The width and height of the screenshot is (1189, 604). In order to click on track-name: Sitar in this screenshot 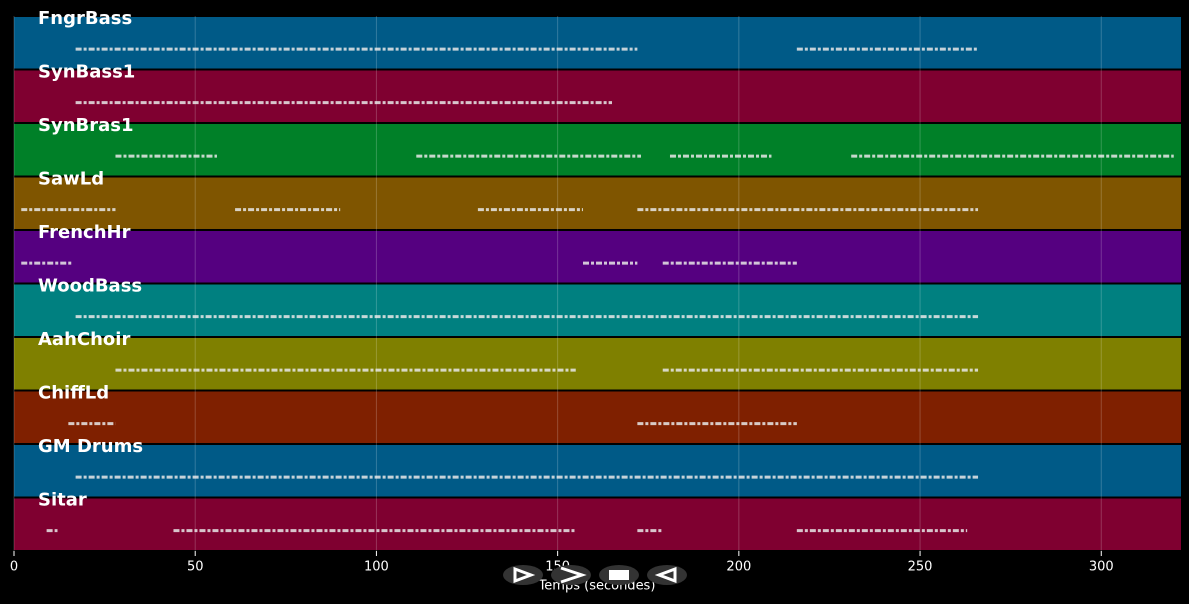, I will do `click(62, 500)`.